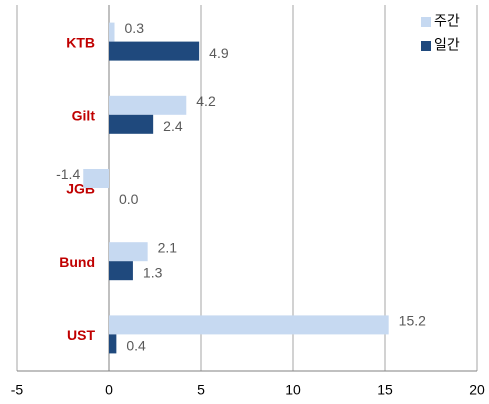 Image resolution: width=489 pixels, height=404 pixels. What do you see at coordinates (447, 45) in the screenshot?
I see `legend-label: 일간` at bounding box center [447, 45].